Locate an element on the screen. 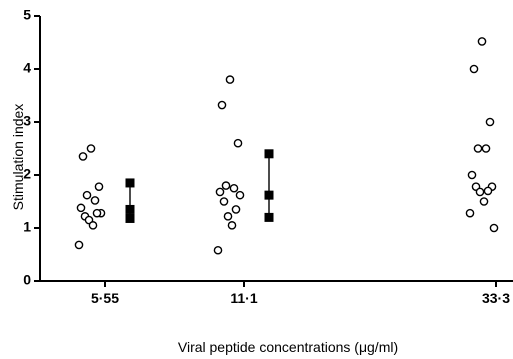 The image size is (513, 359). y-tick-label: 1 is located at coordinates (27, 227).